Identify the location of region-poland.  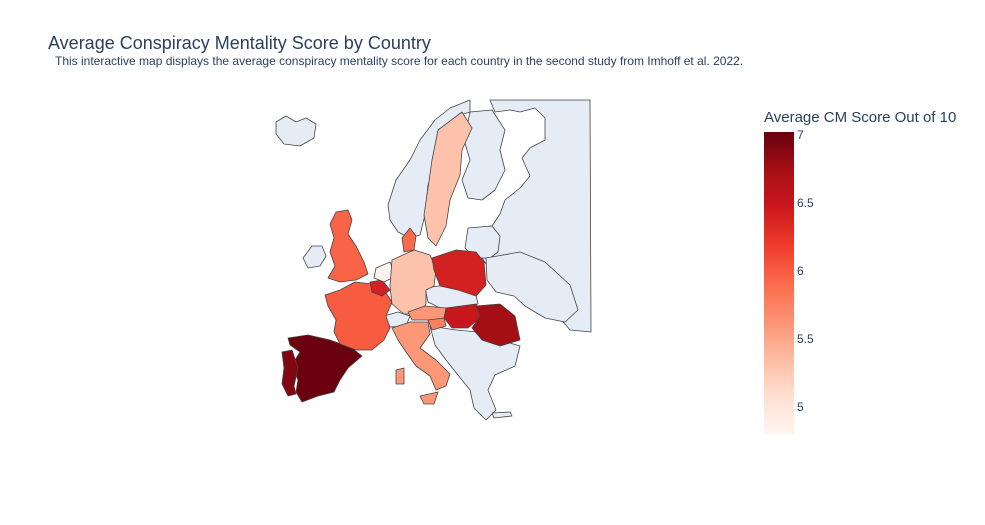
(459, 273).